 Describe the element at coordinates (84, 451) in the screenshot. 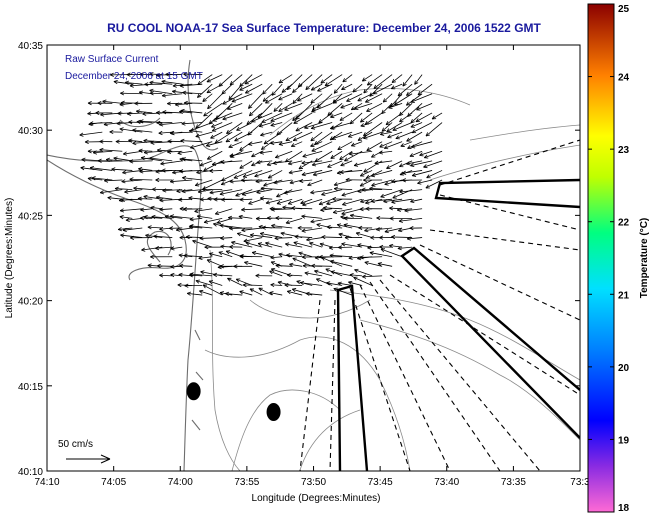

I see `scale-arrow: 50 cm/s` at that location.